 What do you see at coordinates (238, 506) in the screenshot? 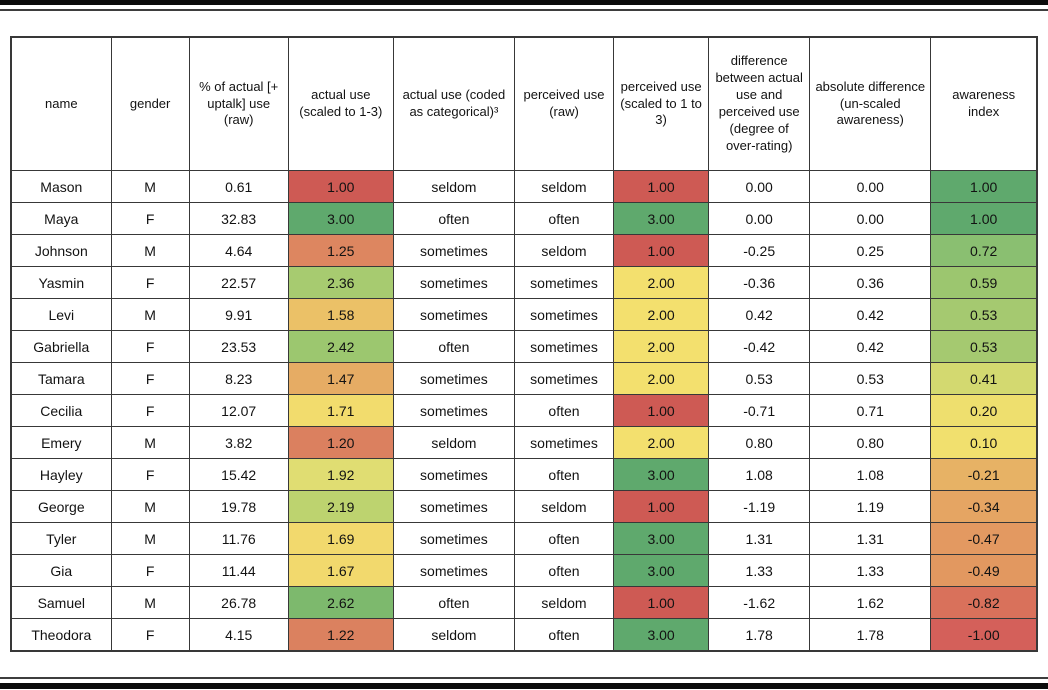
I see `cell-pct_actual_raw: 19.78` at bounding box center [238, 506].